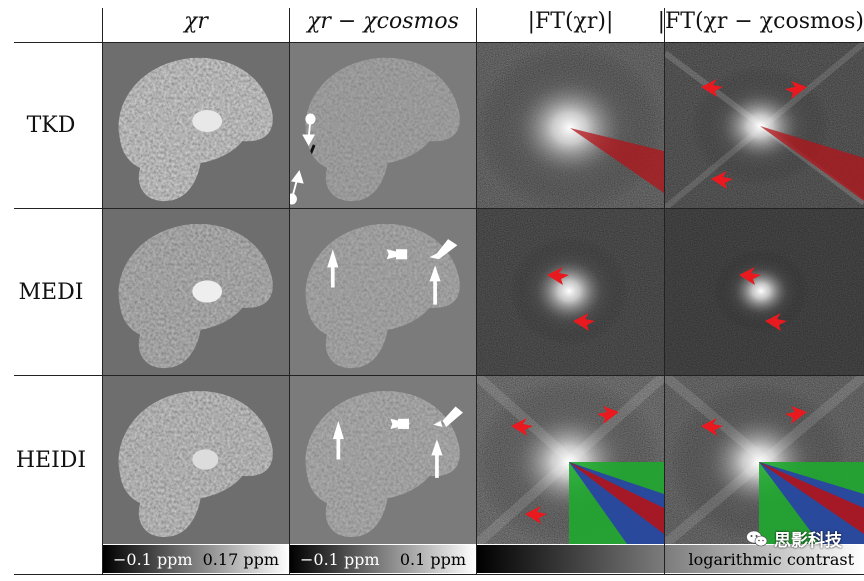  I want to click on header-chi-diff: χr − χcosmos, so click(383, 21).